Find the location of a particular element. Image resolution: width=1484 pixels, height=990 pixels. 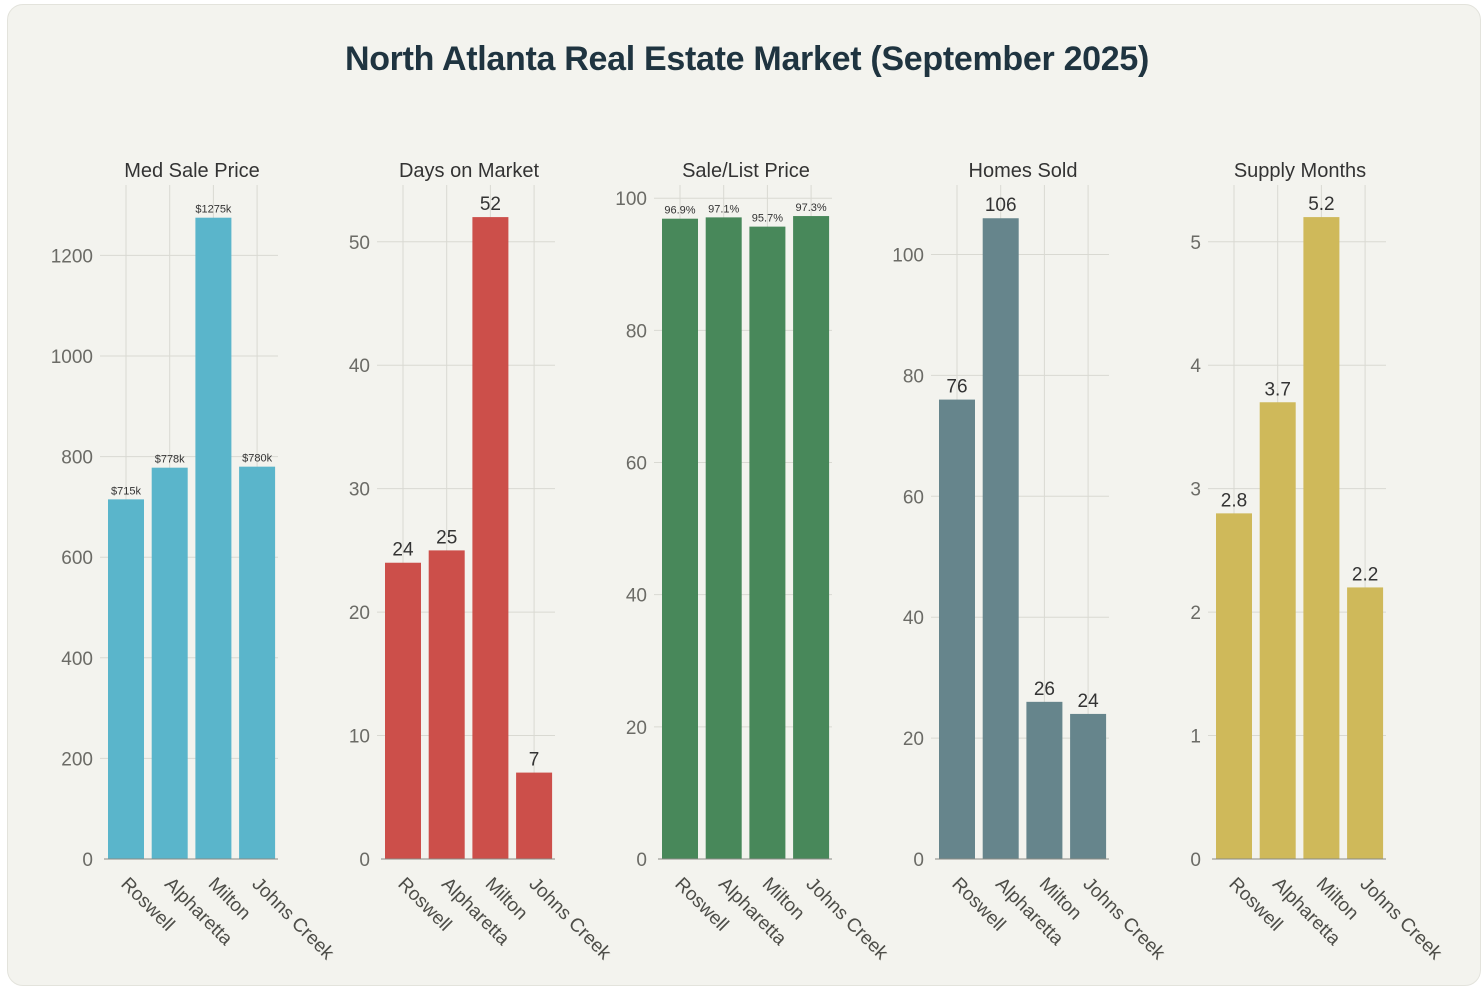

y-tick-label: 10 is located at coordinates (359, 737).